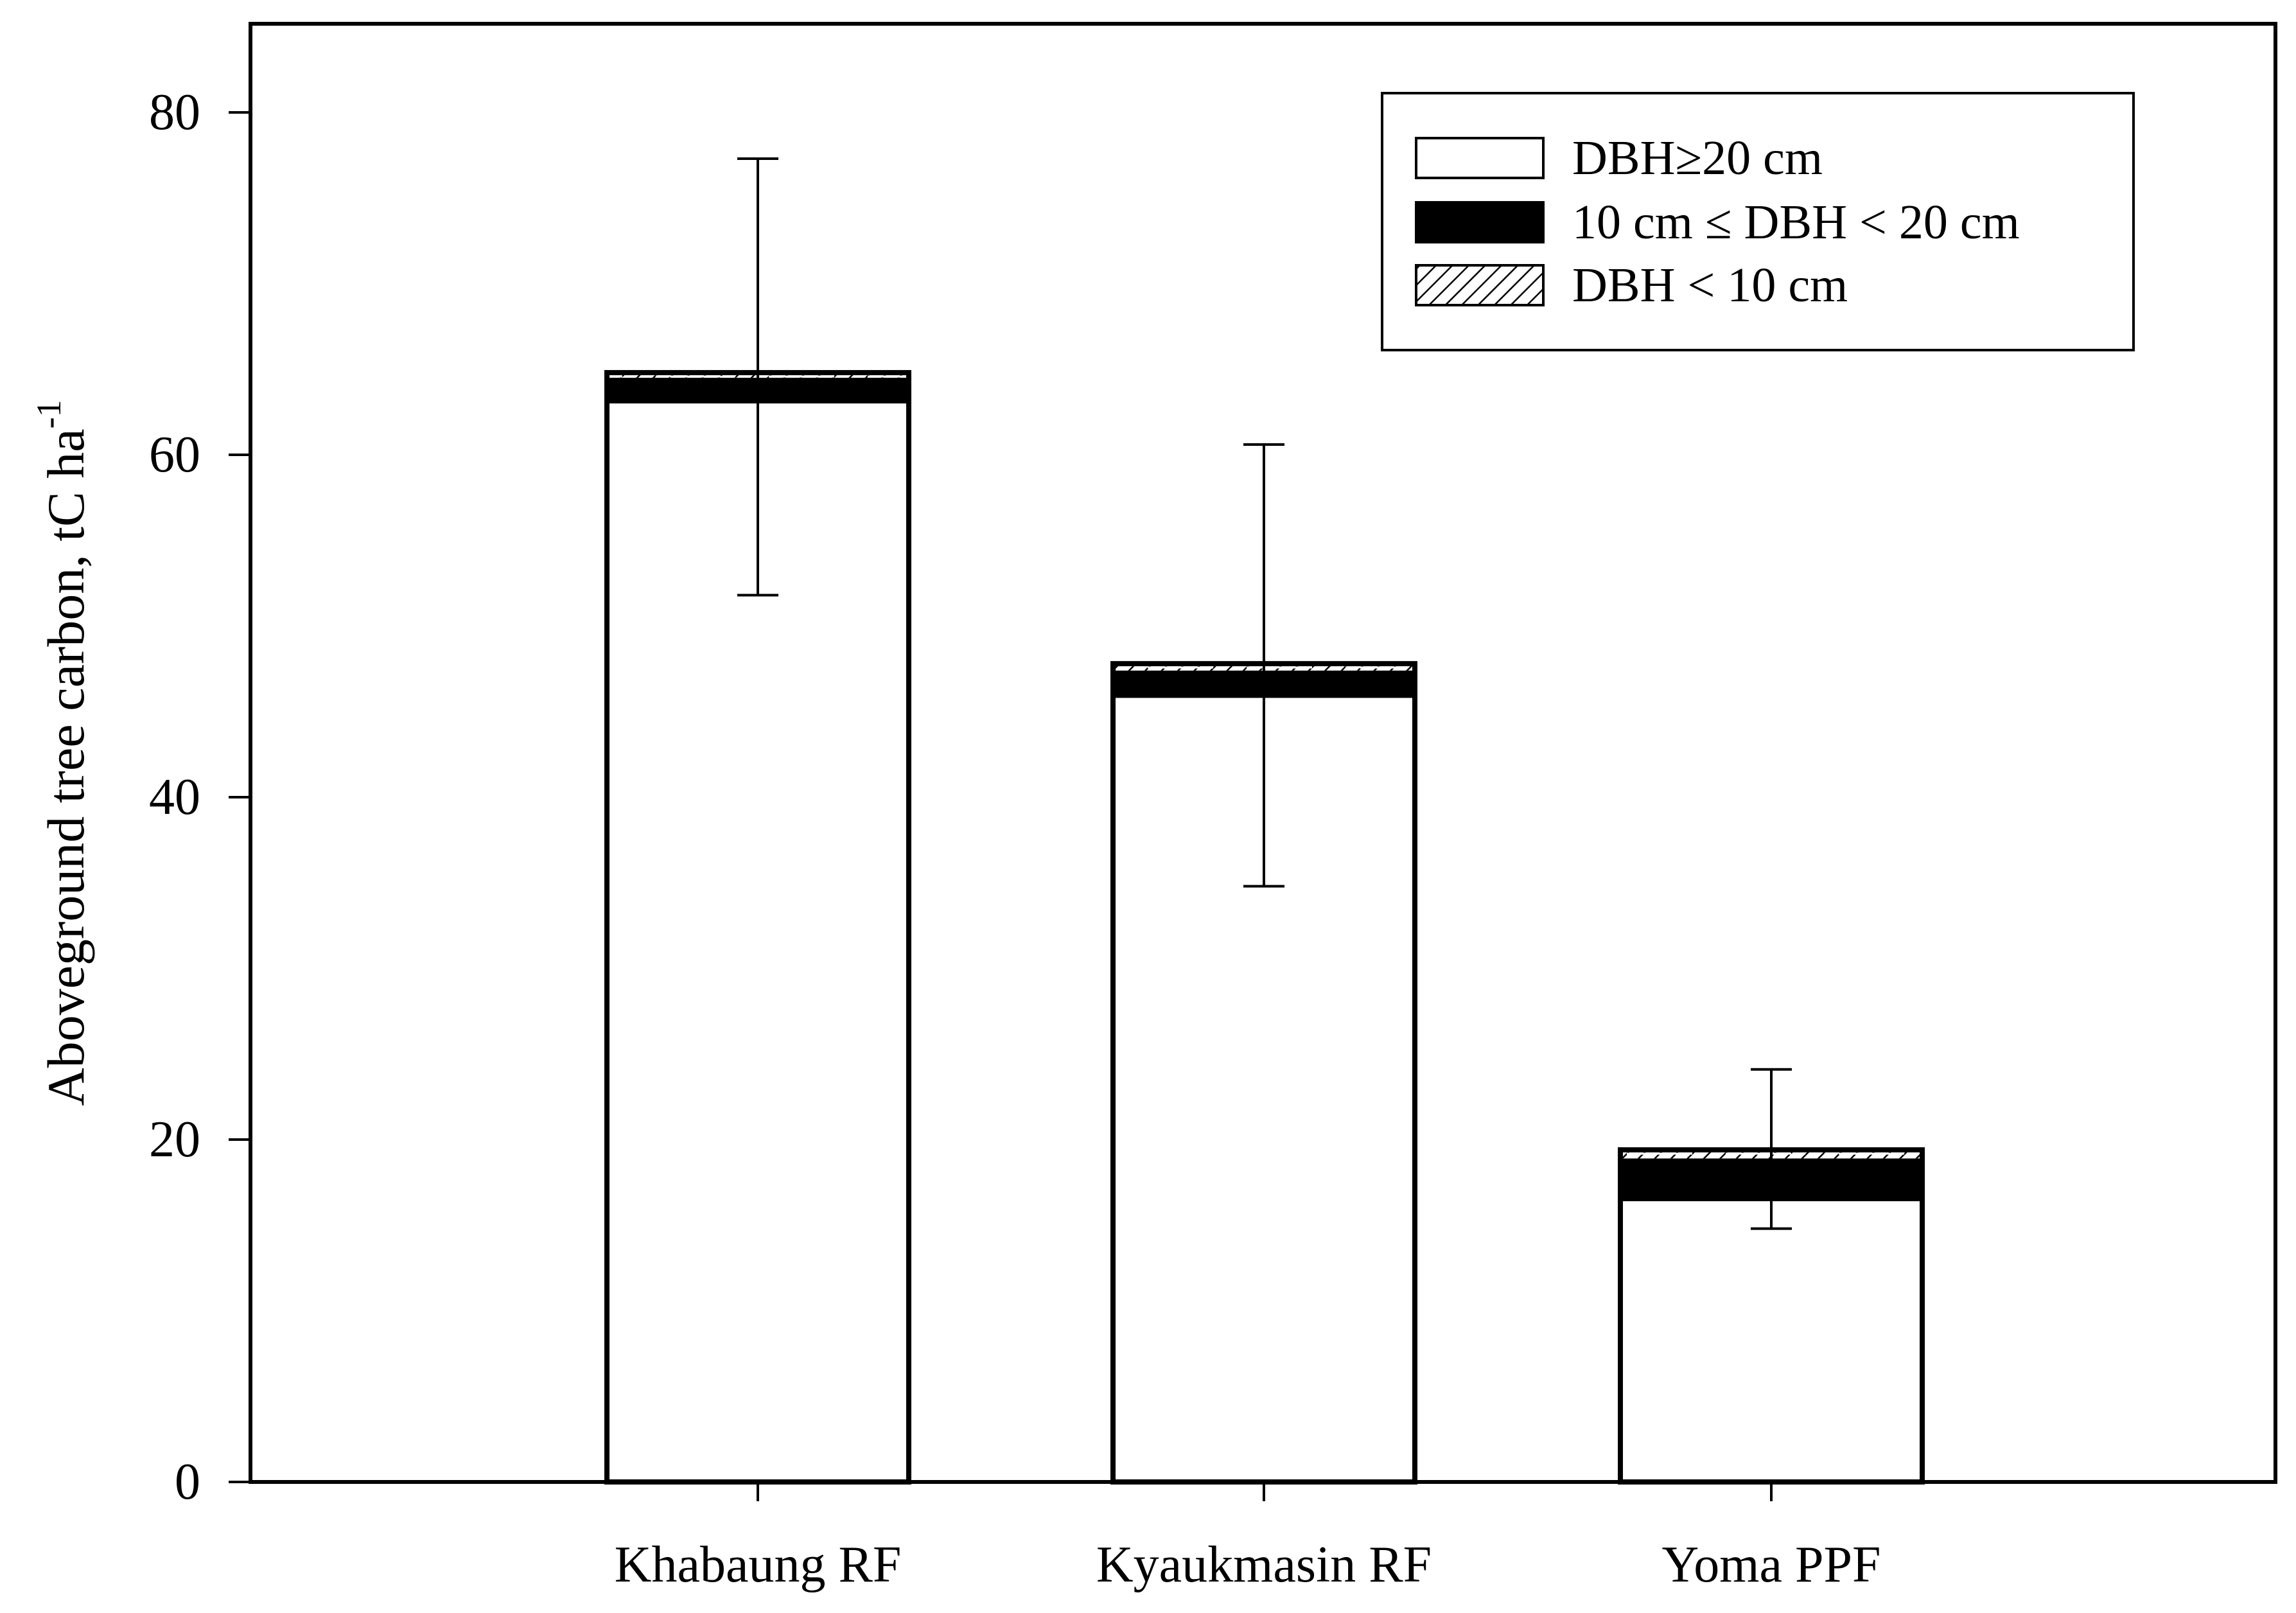 This screenshot has height=1613, width=2296. What do you see at coordinates (66, 767) in the screenshot?
I see `y-axis-label-text: Aboveground tree carbon, tC ha` at bounding box center [66, 767].